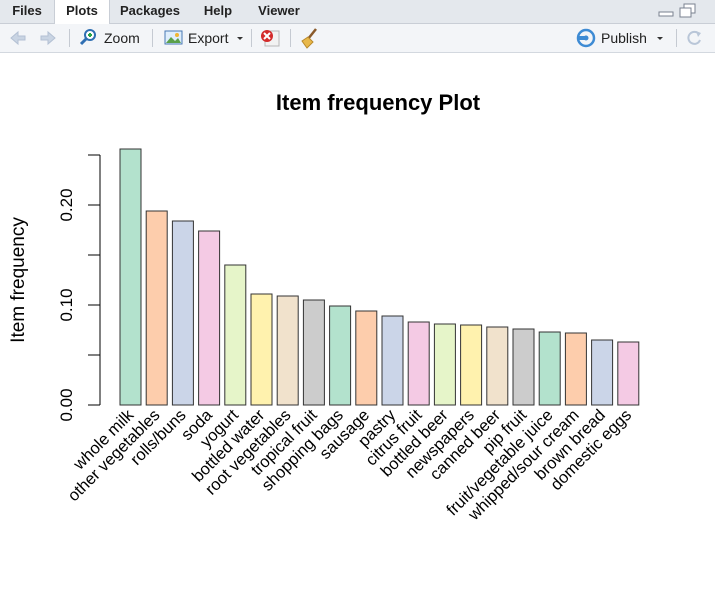 Image resolution: width=715 pixels, height=592 pixels. I want to click on export-label: Export, so click(208, 38).